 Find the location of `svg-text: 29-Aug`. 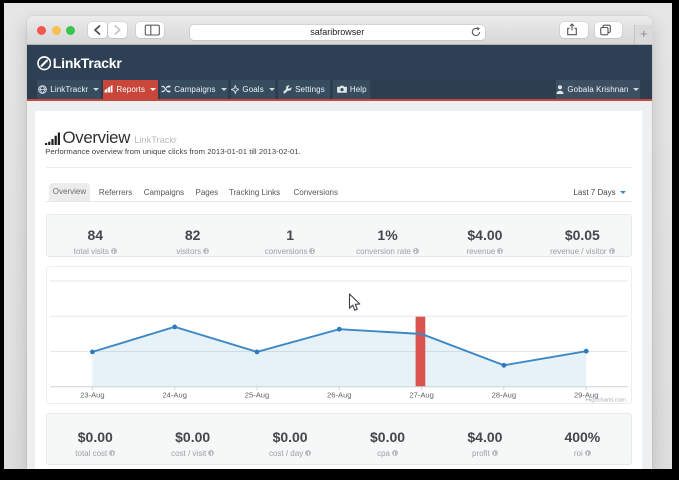

svg-text: 29-Aug is located at coordinates (586, 395).